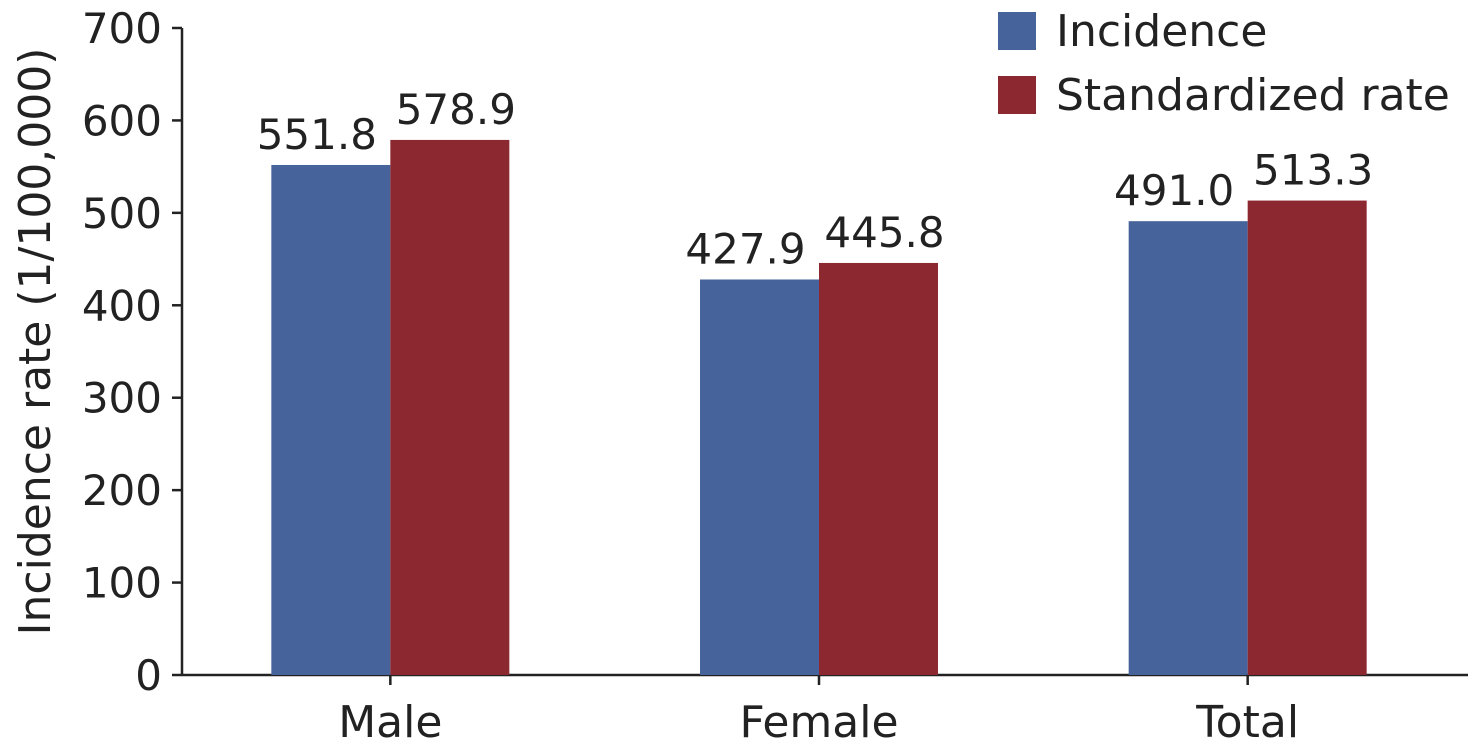 This screenshot has height=756, width=1476. Describe the element at coordinates (1224, 63) in the screenshot. I see `legend: Incidence Standardized rate` at that location.